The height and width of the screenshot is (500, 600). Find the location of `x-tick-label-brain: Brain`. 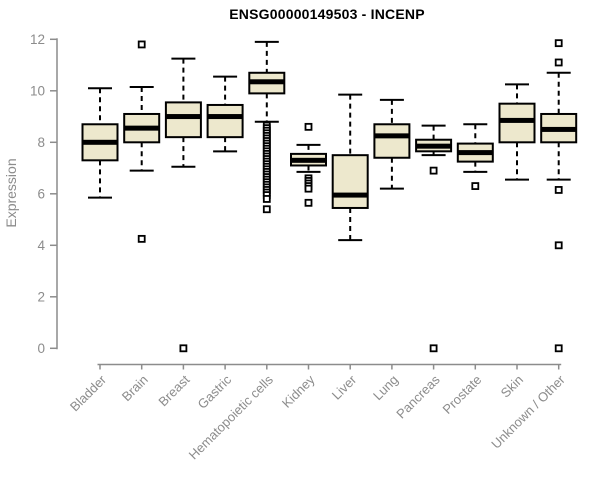

x-tick-label-brain: Brain is located at coordinates (135, 388).